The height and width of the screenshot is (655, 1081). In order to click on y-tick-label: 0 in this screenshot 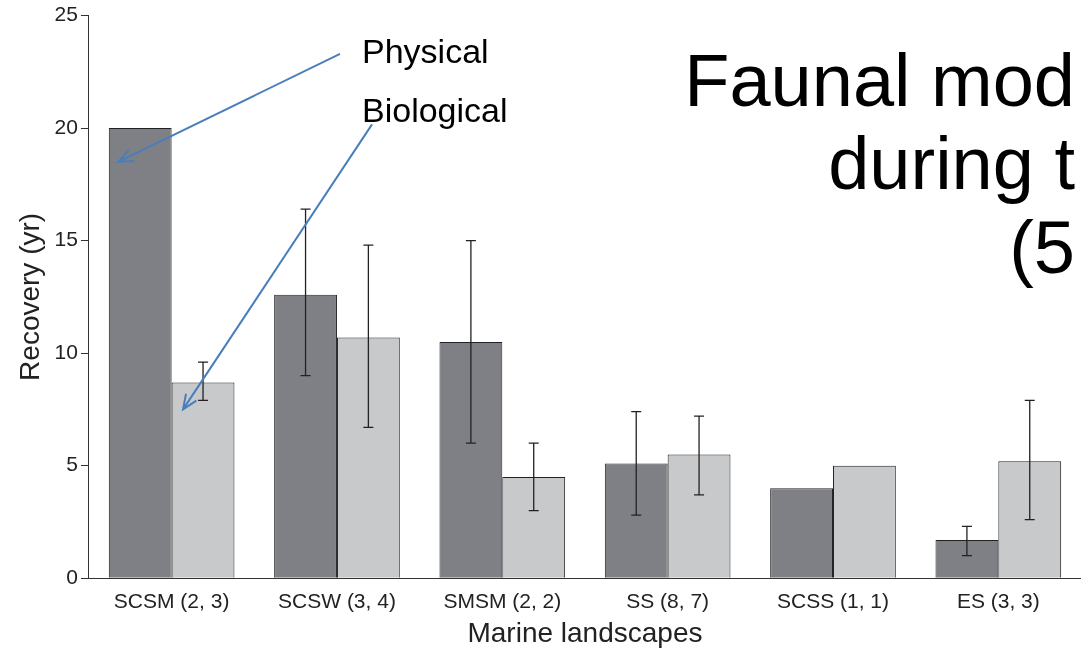, I will do `click(72, 576)`.